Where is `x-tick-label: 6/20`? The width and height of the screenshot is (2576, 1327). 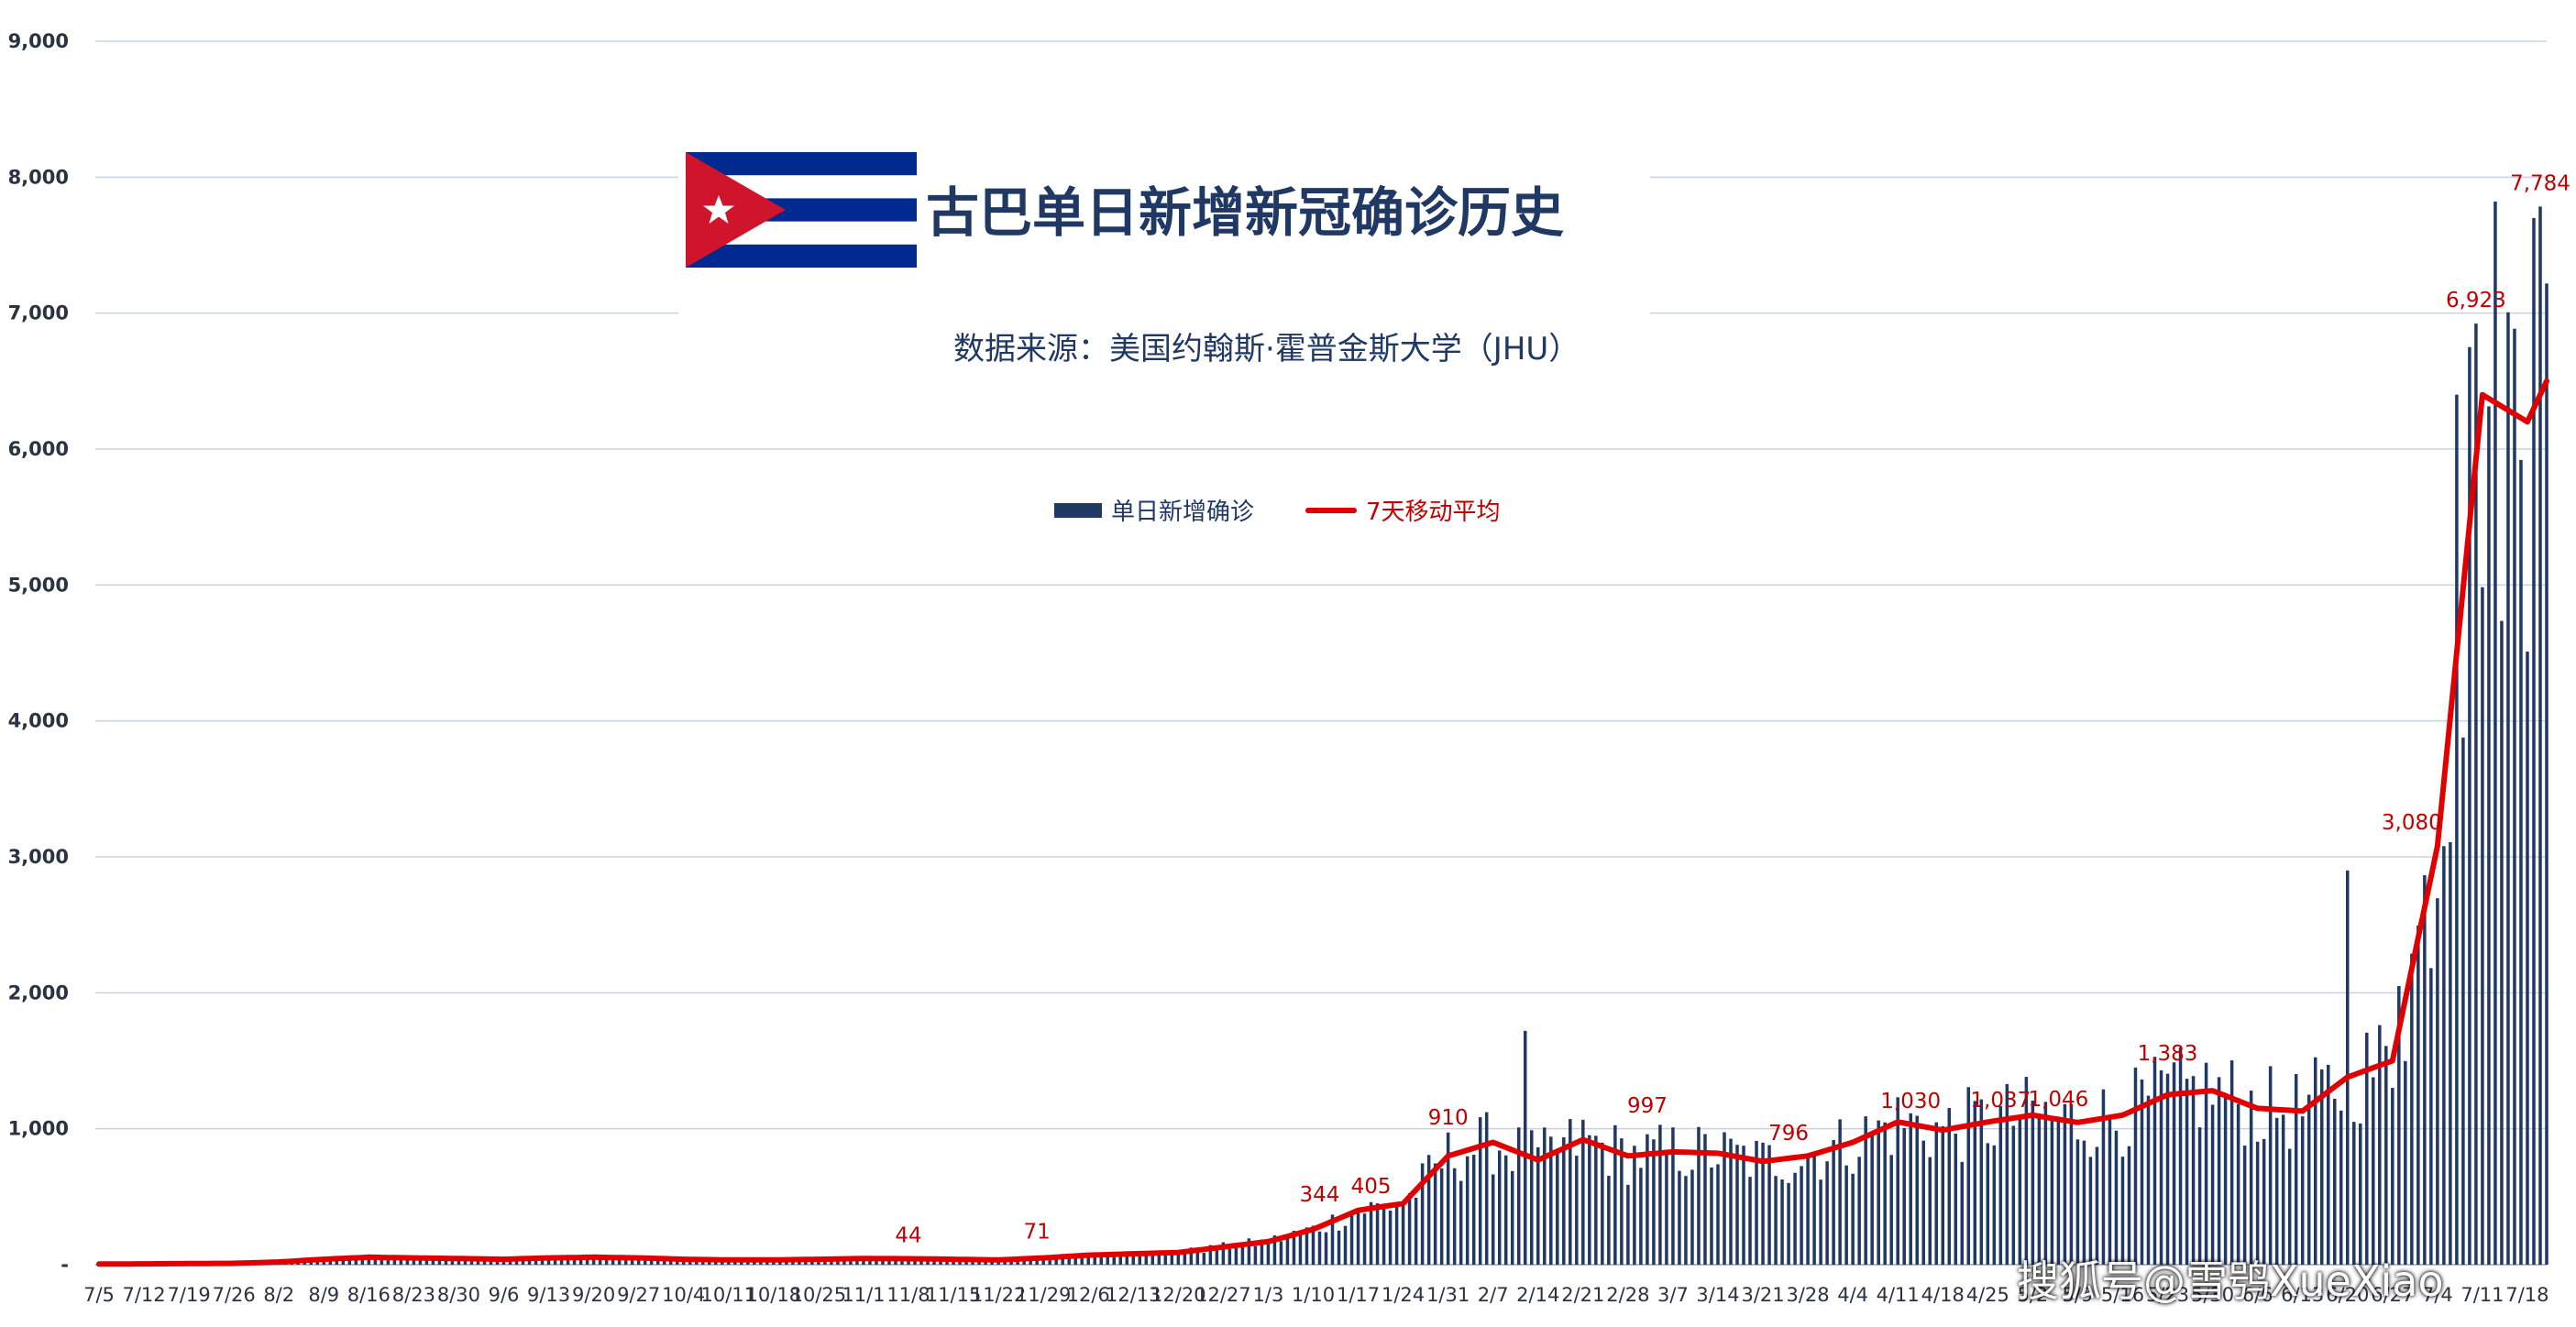 x-tick-label: 6/20 is located at coordinates (2347, 1295).